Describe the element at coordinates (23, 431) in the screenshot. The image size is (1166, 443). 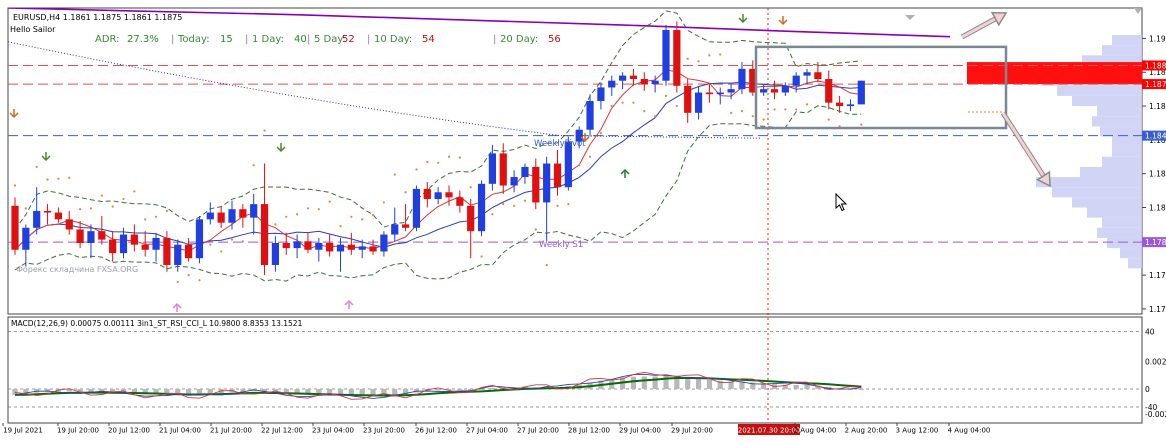
I see `x-tick-label: 19 Jul 2021` at that location.